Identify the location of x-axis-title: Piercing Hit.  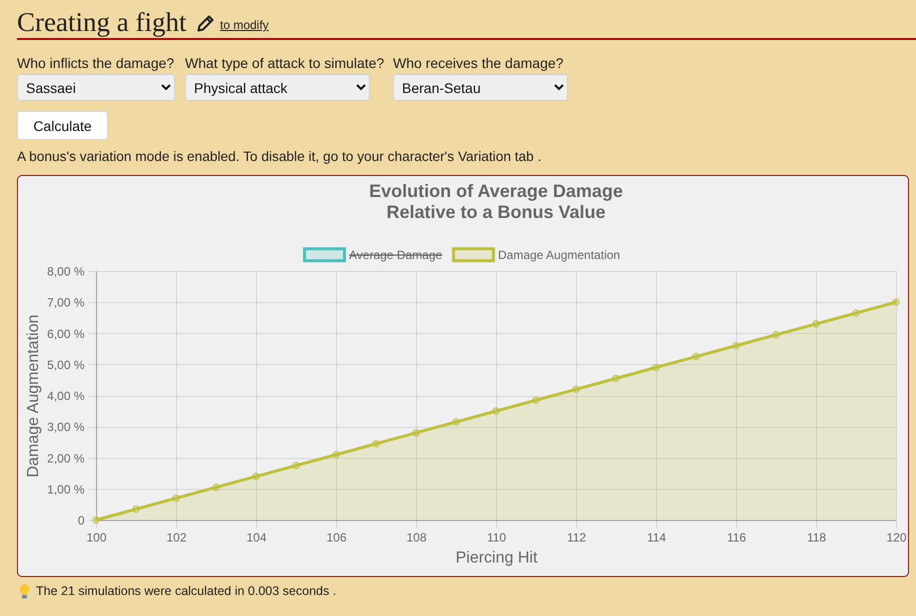
(497, 558).